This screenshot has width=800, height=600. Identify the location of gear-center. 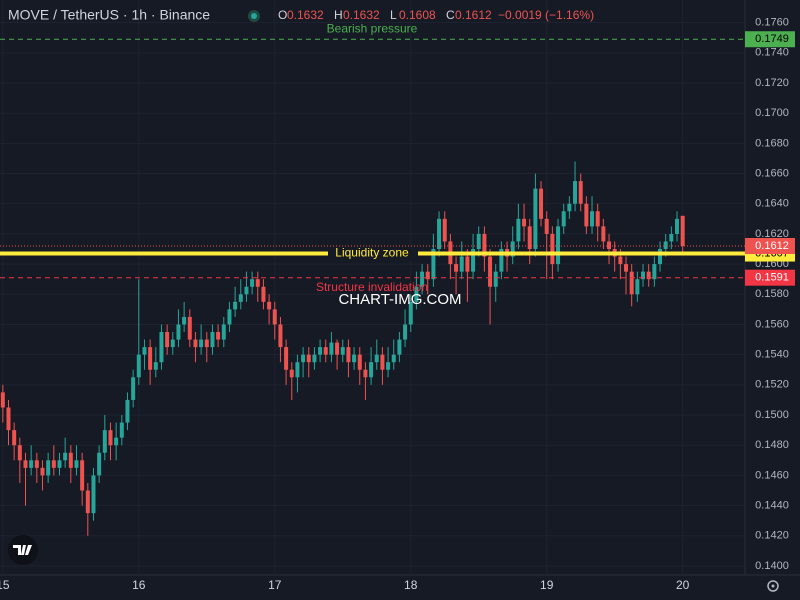
(773, 586).